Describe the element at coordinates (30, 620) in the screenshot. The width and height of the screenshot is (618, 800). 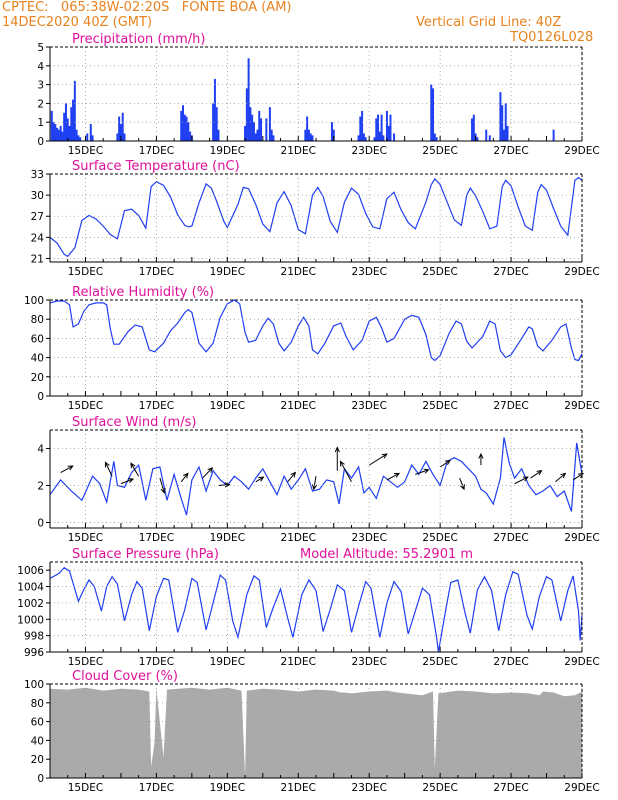
I see `y-tick-label: 1000` at that location.